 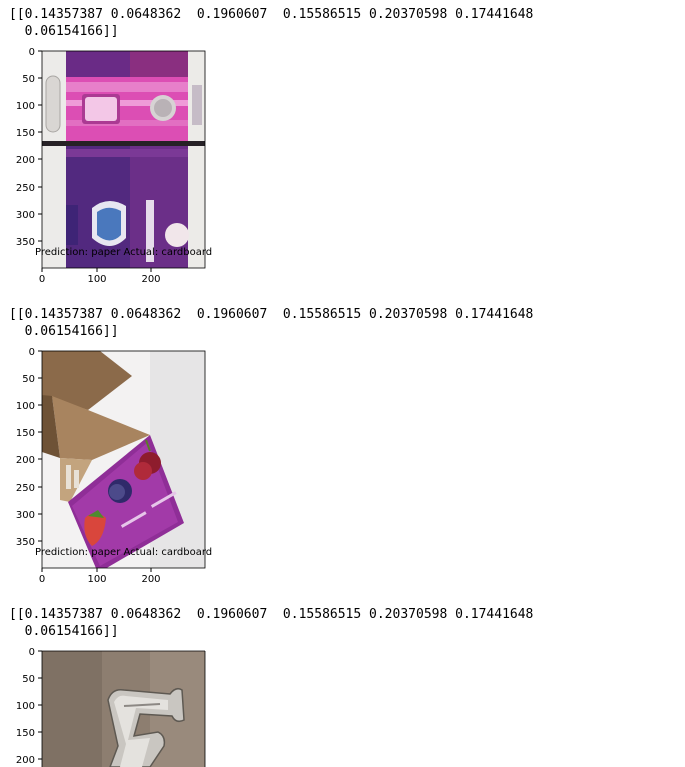 I want to click on image-plot: 0 50 100 150 200, so click(x=111, y=707).